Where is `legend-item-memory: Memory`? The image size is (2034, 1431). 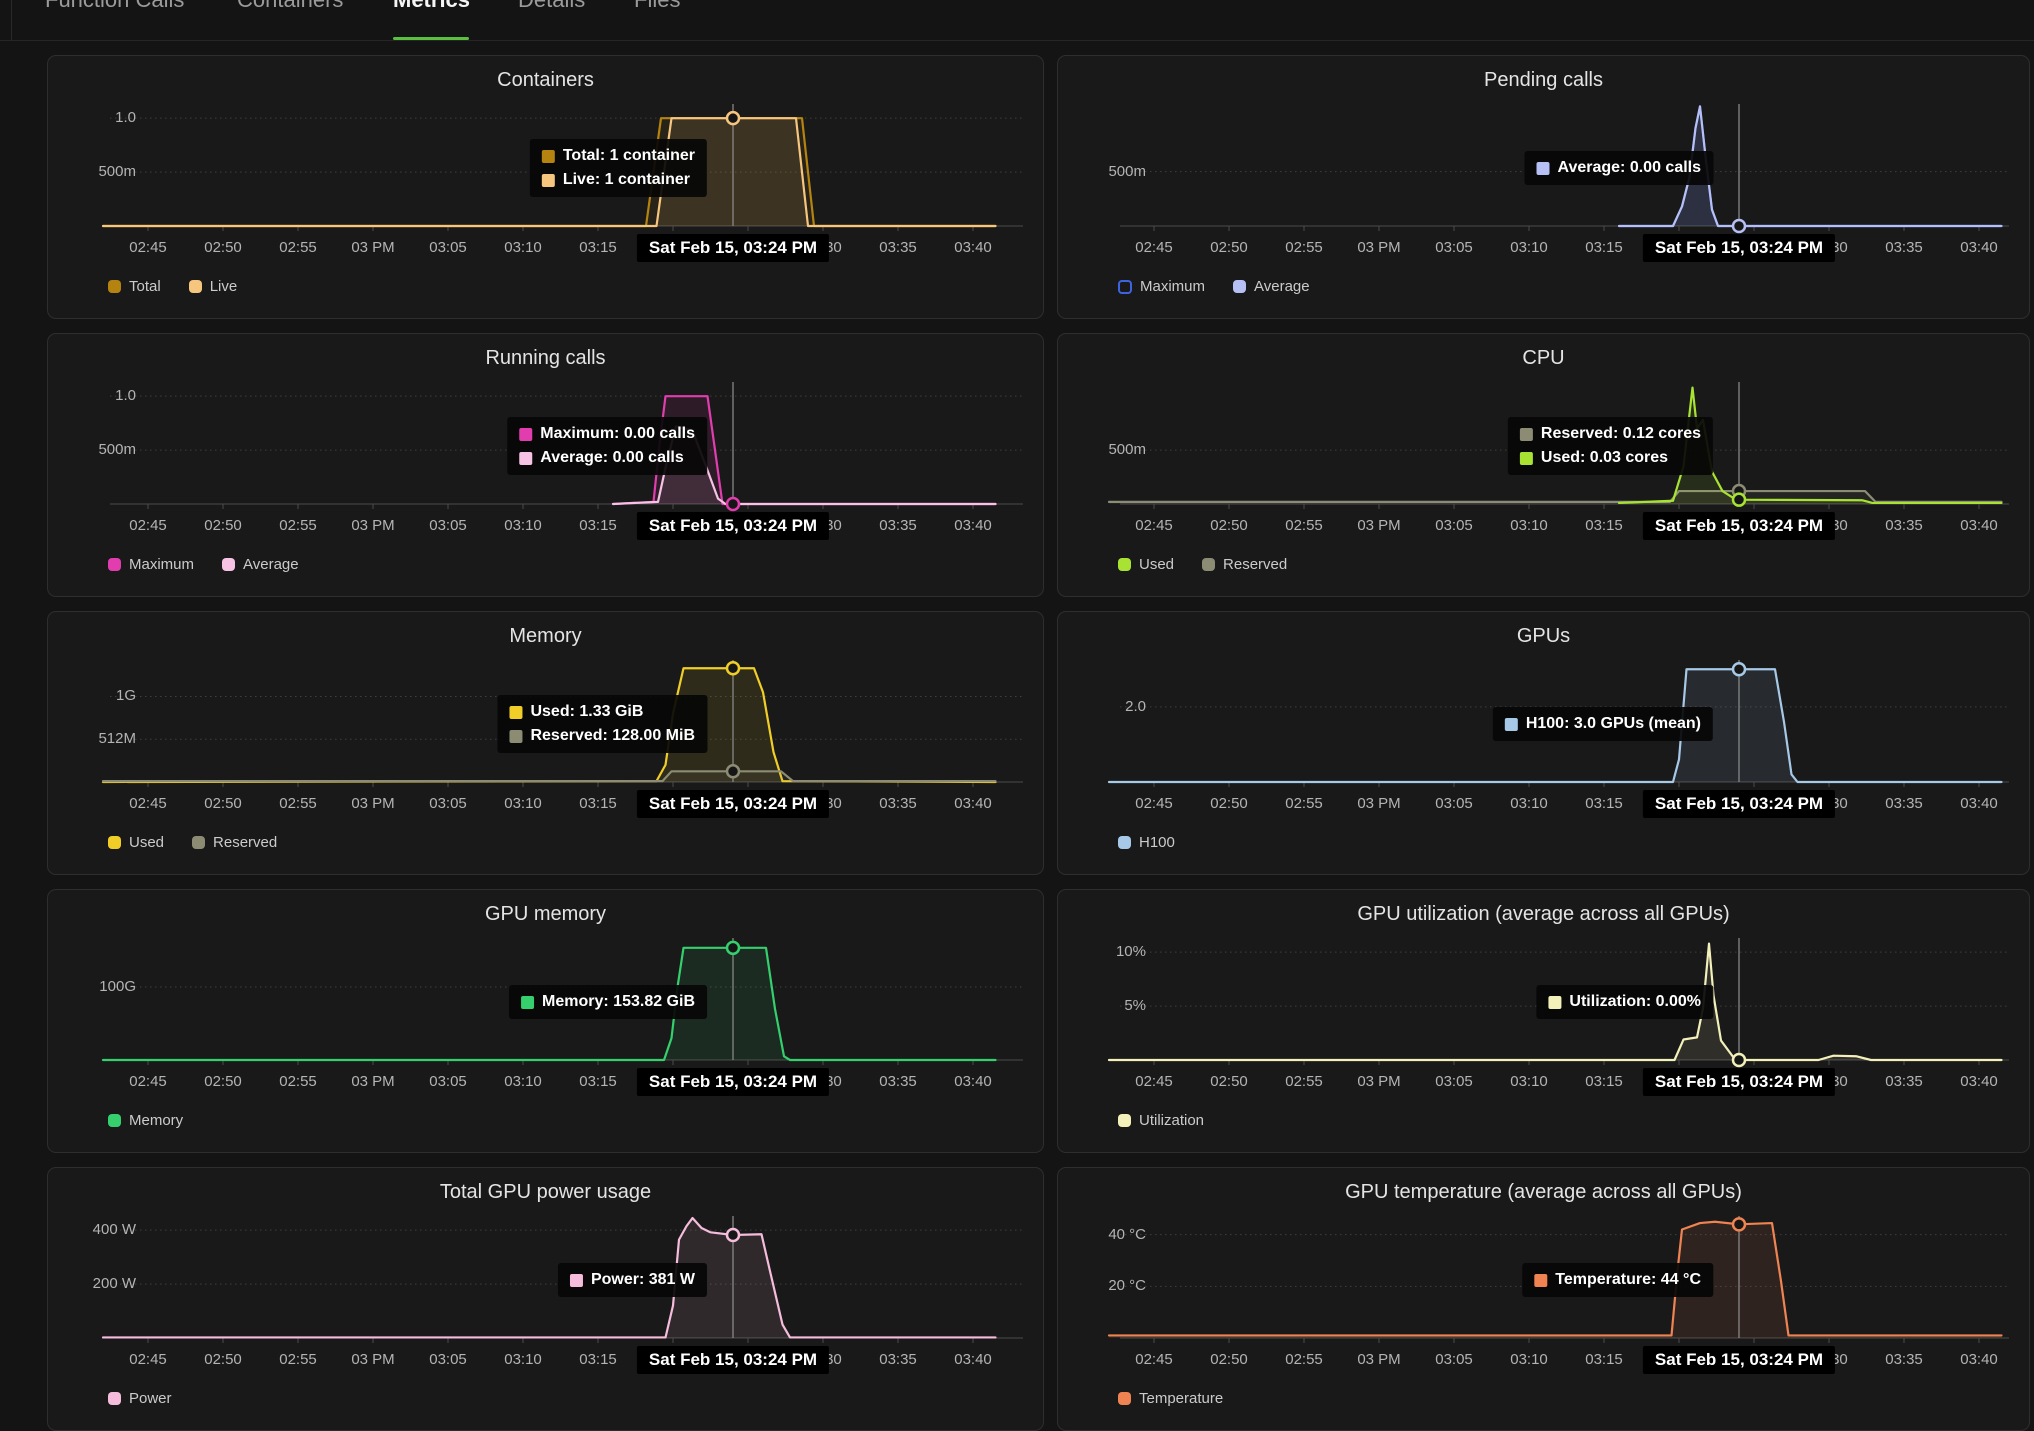
legend-item-memory: Memory is located at coordinates (145, 1120).